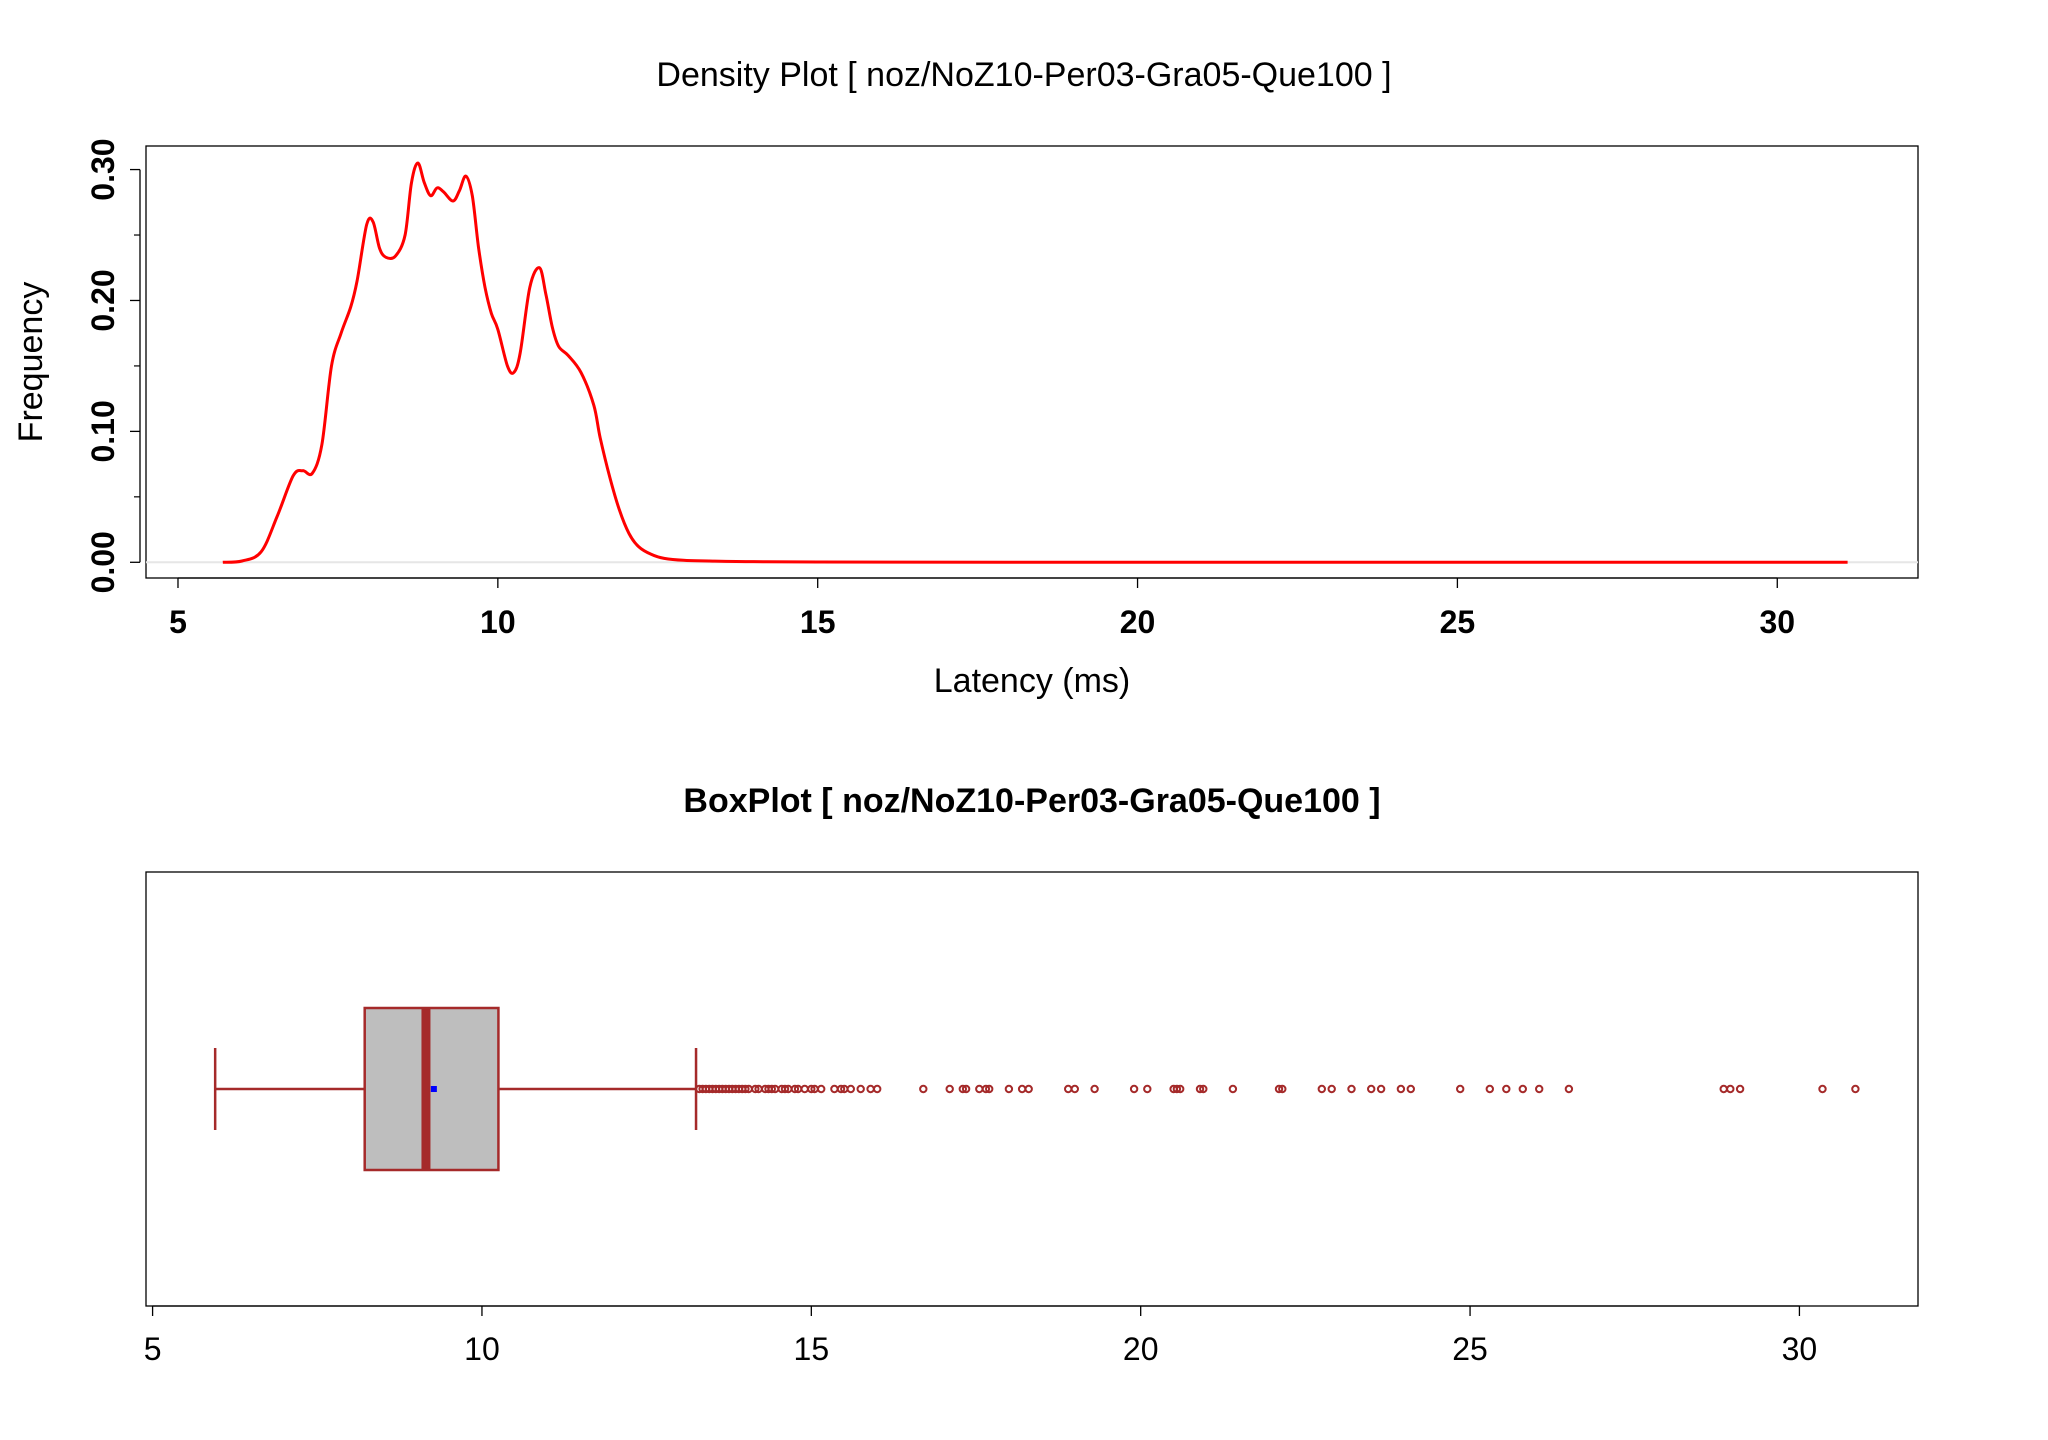  I want to click on density-x-tick-label: 30, so click(1777, 622).